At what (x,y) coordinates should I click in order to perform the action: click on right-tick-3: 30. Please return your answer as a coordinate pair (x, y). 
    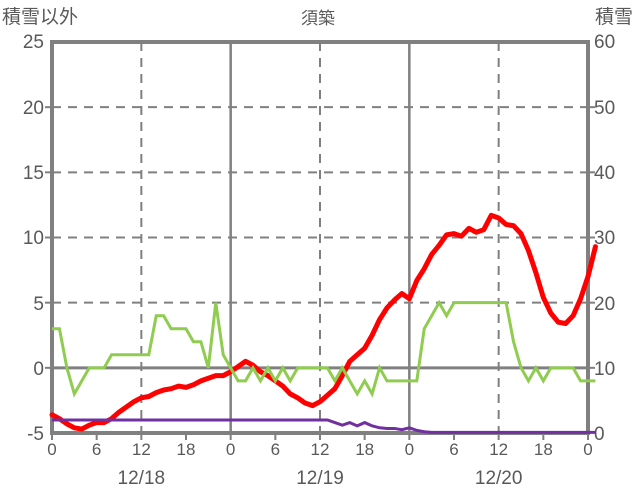
    Looking at the image, I should click on (605, 238).